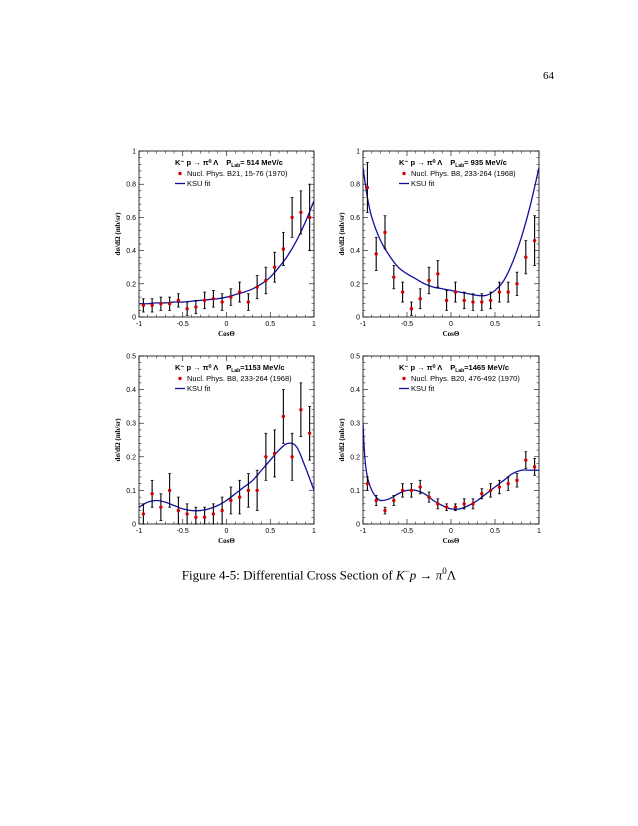  I want to click on legend-data-label: Nucl. Phys. B20, 476-492 (1970), so click(465, 378).